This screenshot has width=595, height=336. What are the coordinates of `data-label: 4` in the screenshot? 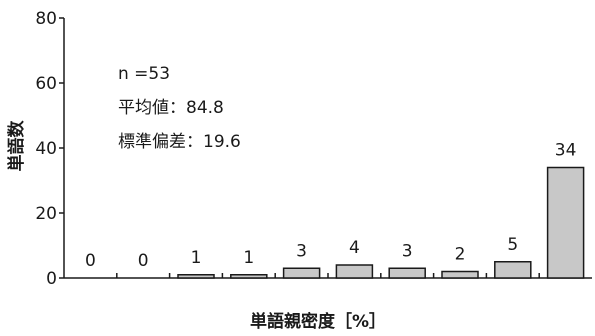 It's located at (354, 248).